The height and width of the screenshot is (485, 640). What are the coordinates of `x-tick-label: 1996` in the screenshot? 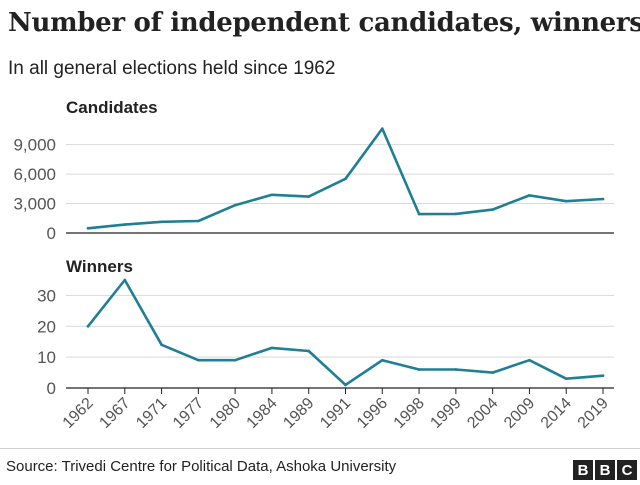 It's located at (372, 413).